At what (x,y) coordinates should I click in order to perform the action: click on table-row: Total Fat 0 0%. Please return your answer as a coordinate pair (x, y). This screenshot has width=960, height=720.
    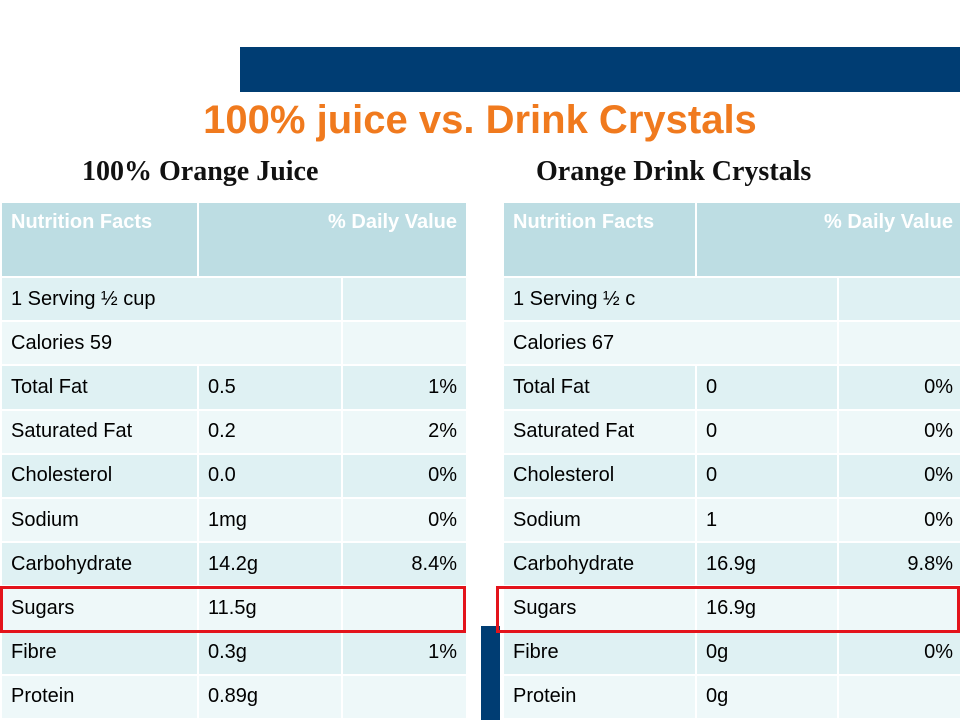
    Looking at the image, I should click on (731, 387).